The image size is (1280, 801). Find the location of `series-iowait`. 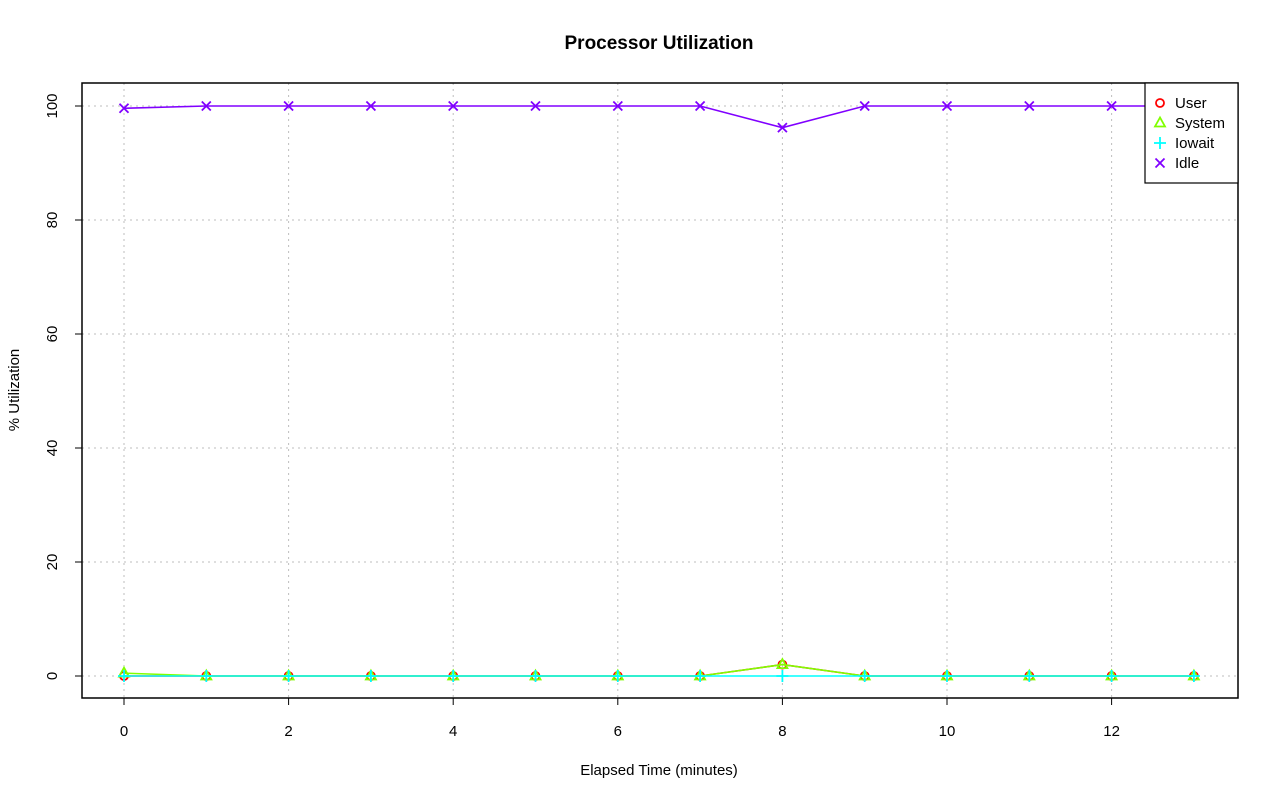

series-iowait is located at coordinates (659, 676).